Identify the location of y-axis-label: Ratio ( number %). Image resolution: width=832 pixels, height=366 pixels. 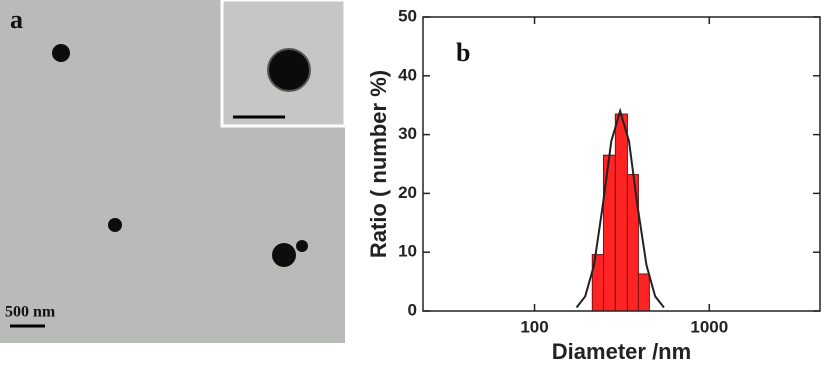
(378, 164).